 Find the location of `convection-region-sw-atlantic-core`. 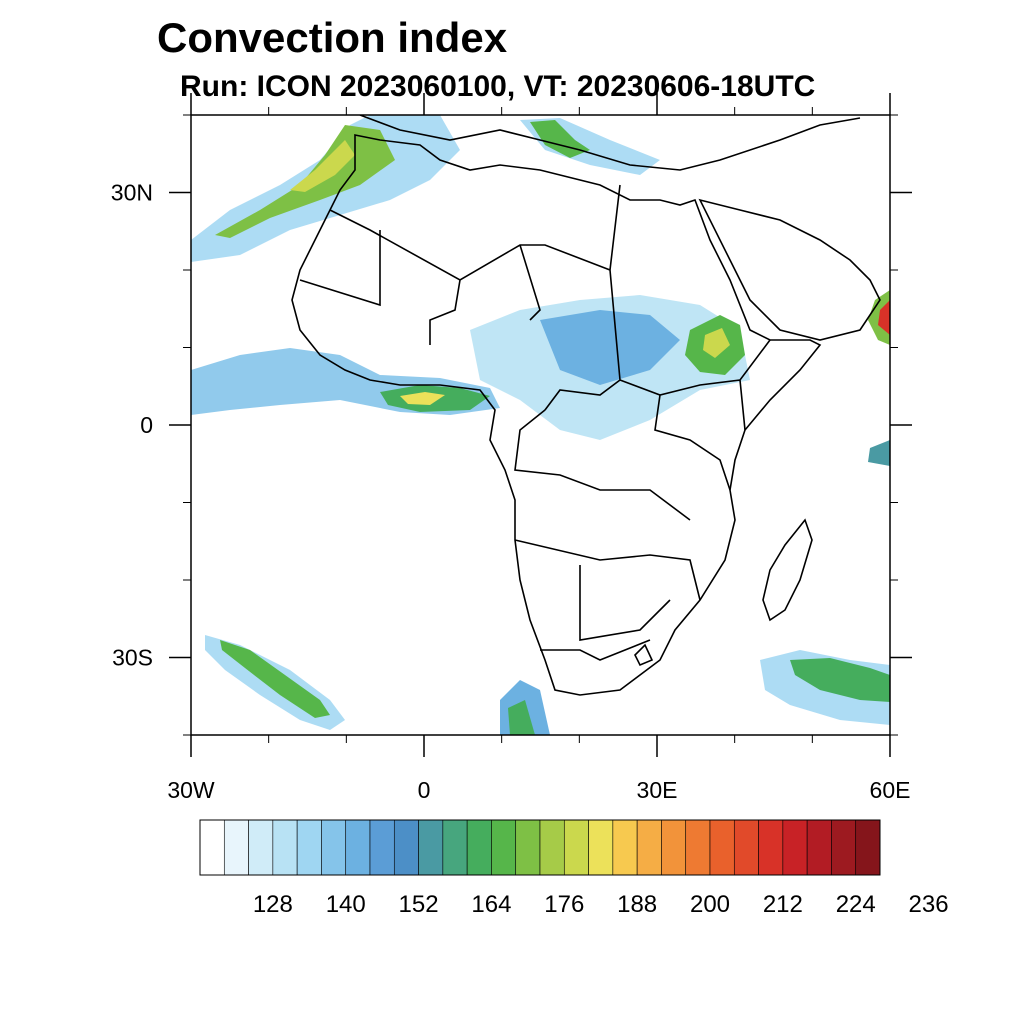

convection-region-sw-atlantic-core is located at coordinates (275, 679).